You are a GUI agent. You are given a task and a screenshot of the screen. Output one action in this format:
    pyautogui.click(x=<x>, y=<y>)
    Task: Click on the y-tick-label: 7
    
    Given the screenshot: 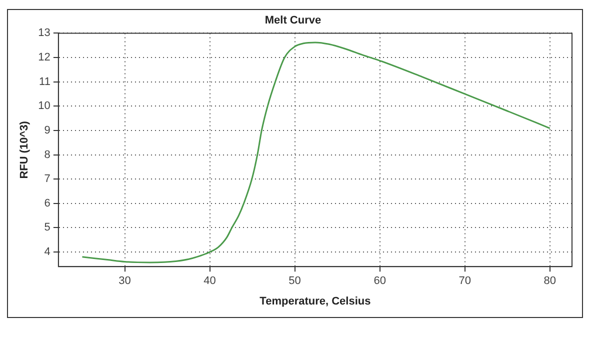 What is the action you would take?
    pyautogui.click(x=47, y=179)
    